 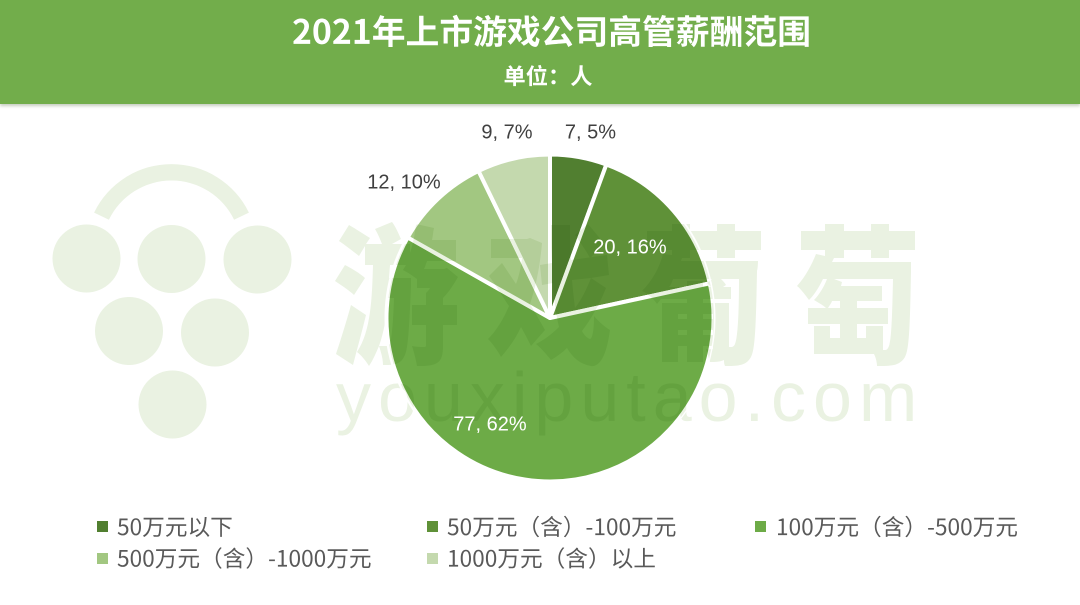 I want to click on pie-label-4: 12, 10%, so click(x=404, y=182).